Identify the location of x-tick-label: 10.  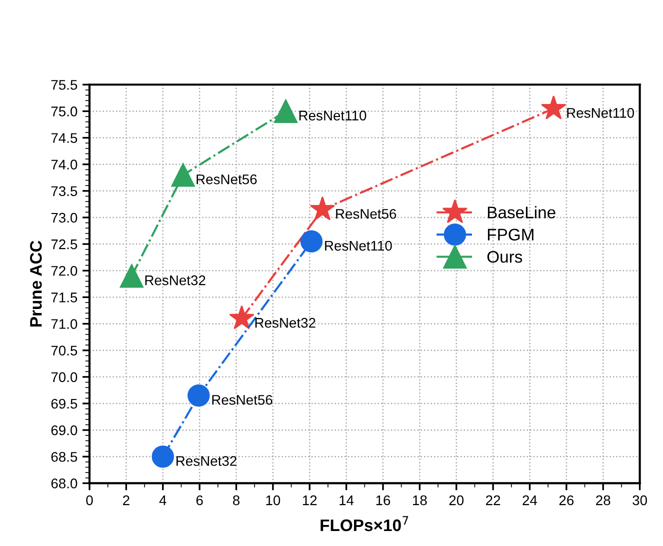
(273, 500).